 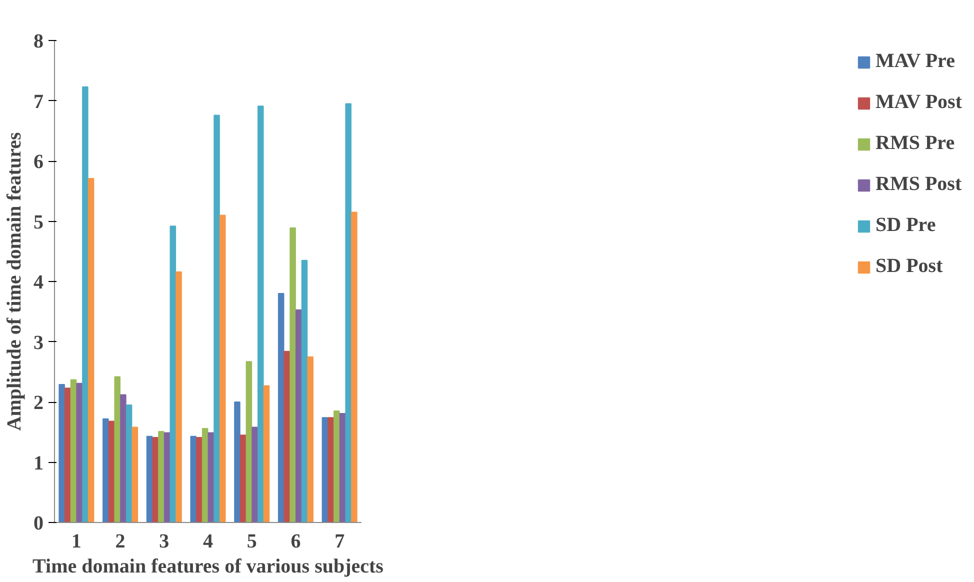 I want to click on x-tick-label: 4, so click(x=208, y=541).